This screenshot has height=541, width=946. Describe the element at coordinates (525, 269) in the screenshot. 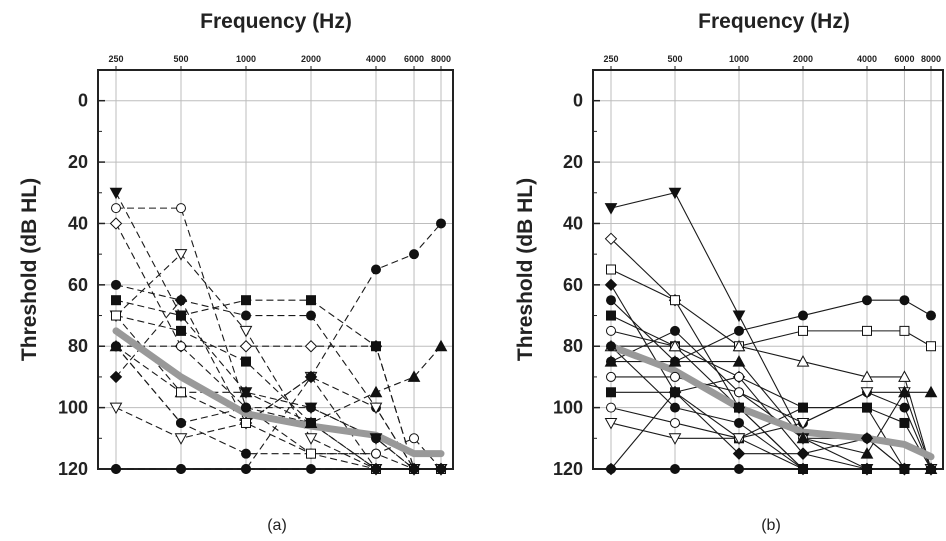

I see `y-axis-label: Threshold (dB HL)` at that location.